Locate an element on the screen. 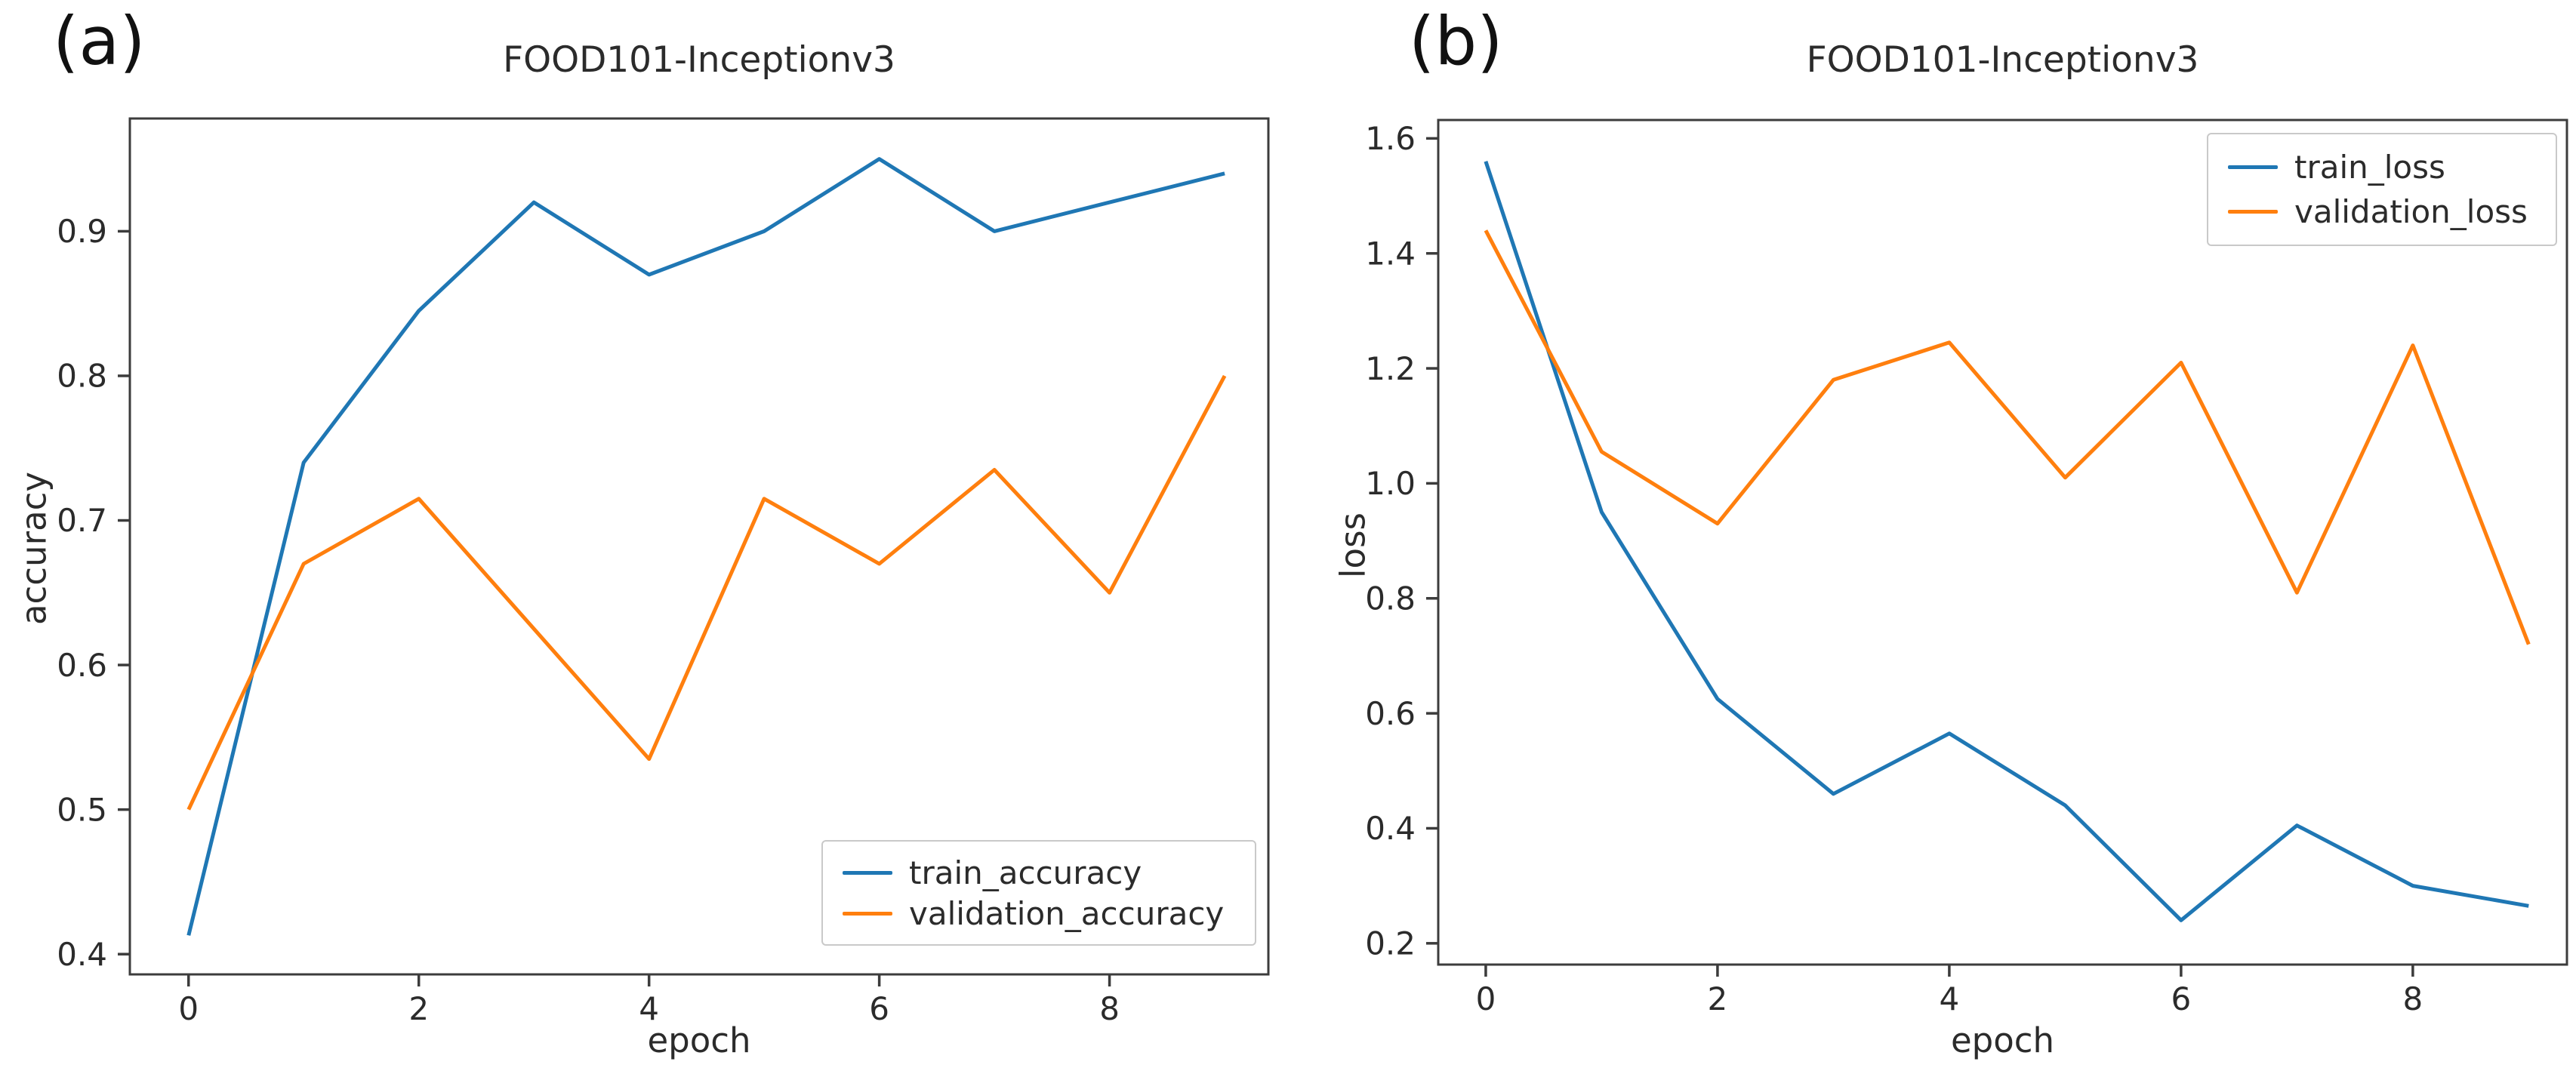  loss-x-axis-label: epoch is located at coordinates (2002, 1040).